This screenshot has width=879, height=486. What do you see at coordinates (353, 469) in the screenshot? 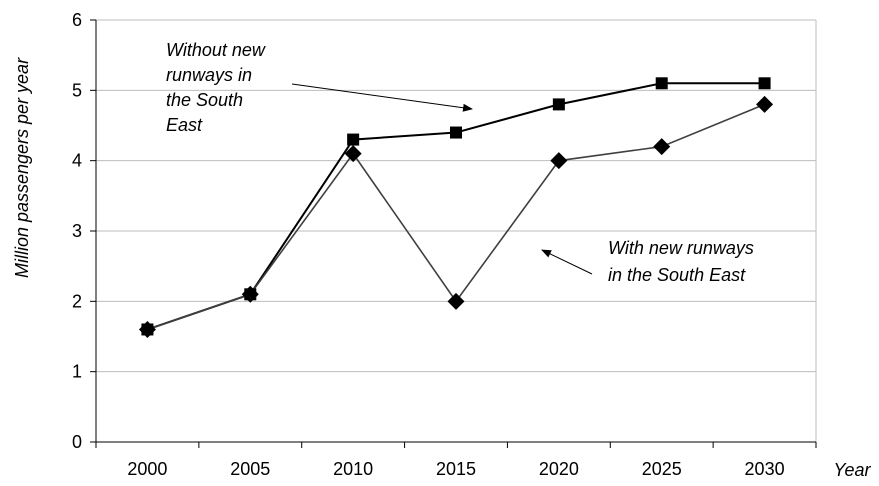
I see `x-tick-label: 2010` at bounding box center [353, 469].